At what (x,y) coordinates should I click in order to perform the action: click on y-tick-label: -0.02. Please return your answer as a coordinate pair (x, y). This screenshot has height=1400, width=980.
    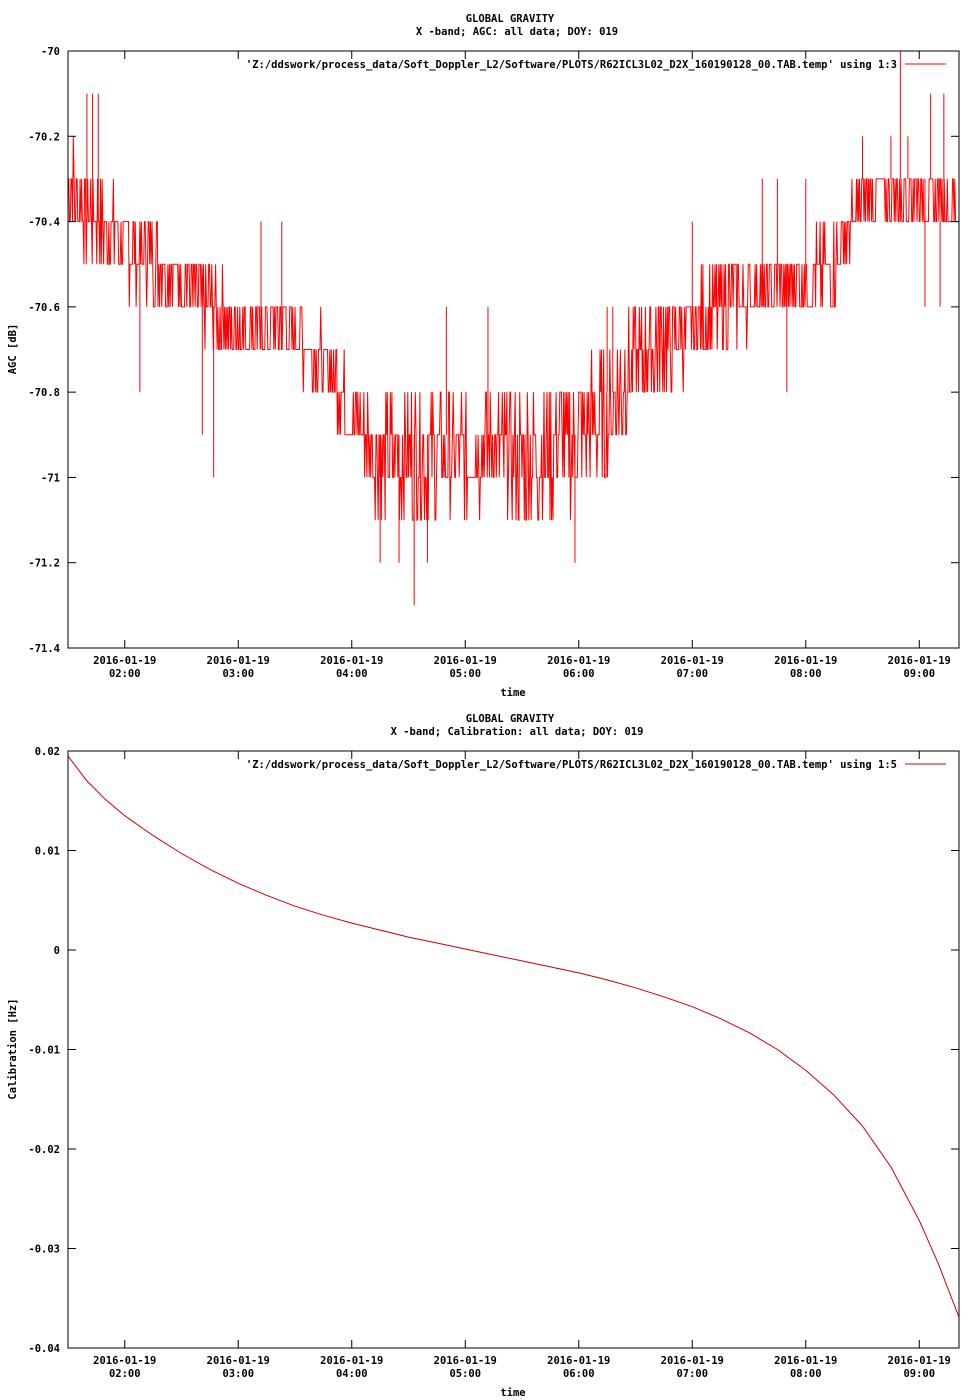
    Looking at the image, I should click on (44, 1150).